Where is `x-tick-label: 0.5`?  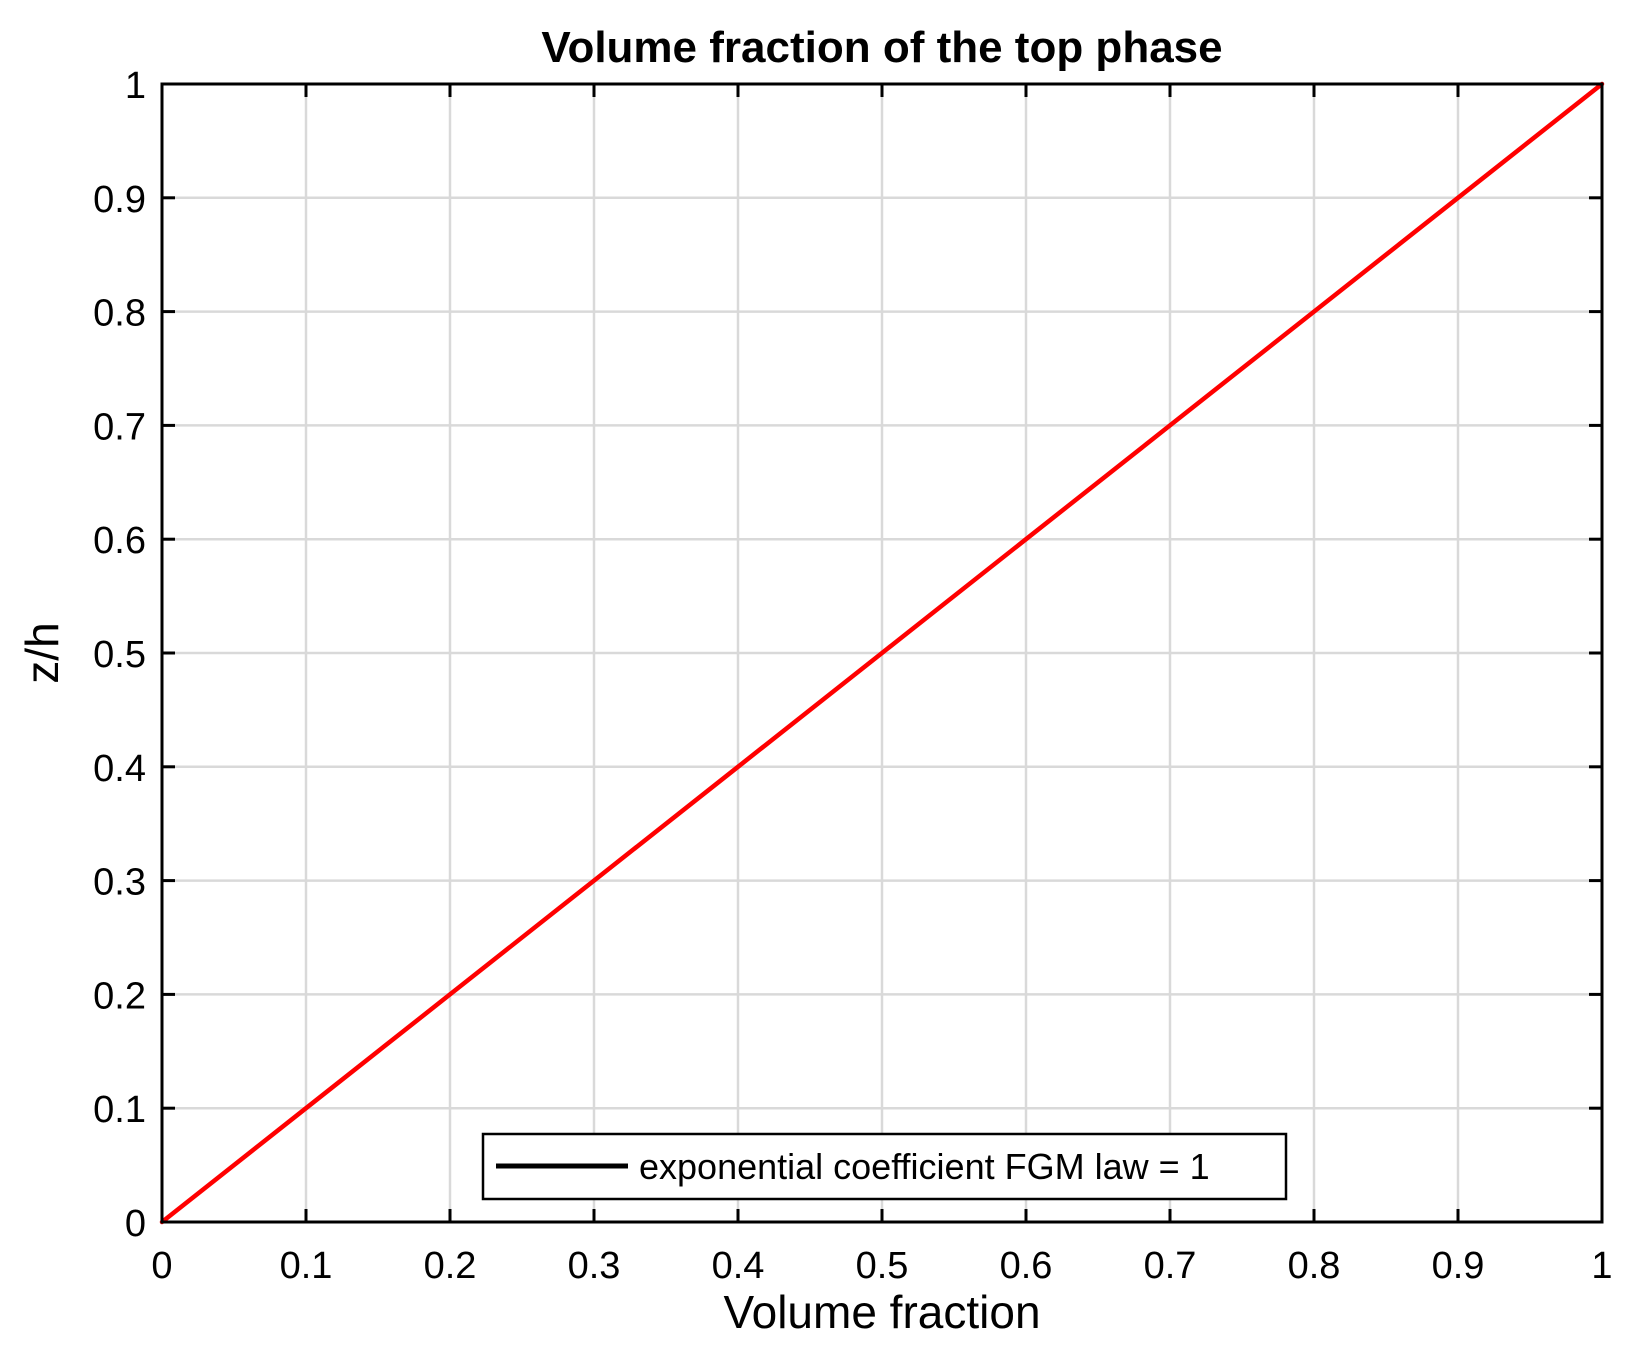 x-tick-label: 0.5 is located at coordinates (882, 1266).